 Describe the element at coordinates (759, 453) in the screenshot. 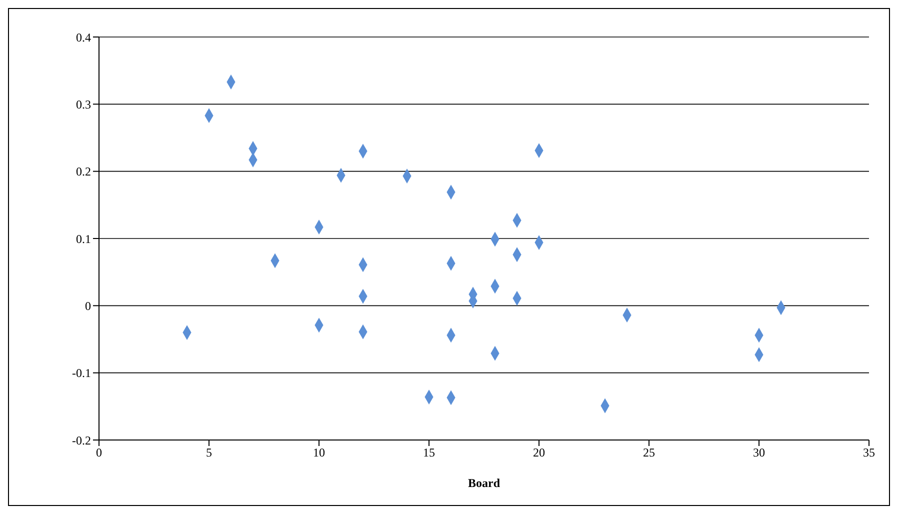

I see `x-tick-label: 30` at that location.